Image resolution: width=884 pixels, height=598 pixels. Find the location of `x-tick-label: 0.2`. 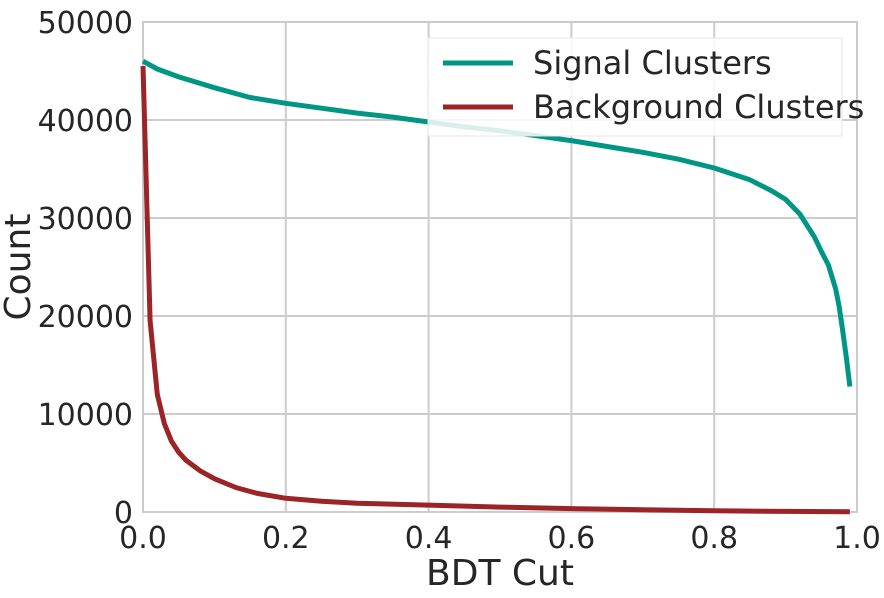

x-tick-label: 0.2 is located at coordinates (286, 538).